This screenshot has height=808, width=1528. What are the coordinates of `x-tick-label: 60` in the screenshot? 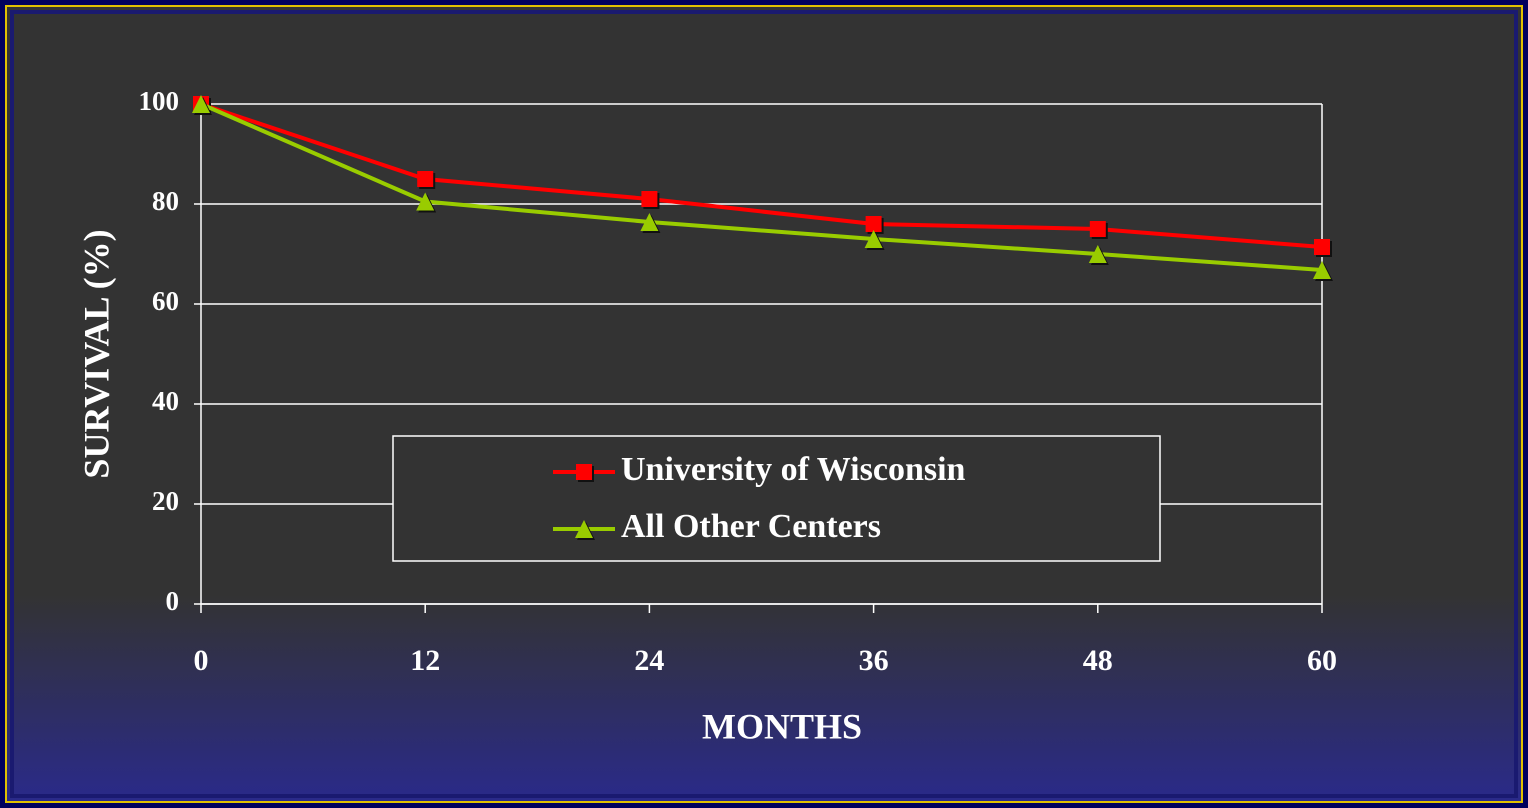 It's located at (1322, 660).